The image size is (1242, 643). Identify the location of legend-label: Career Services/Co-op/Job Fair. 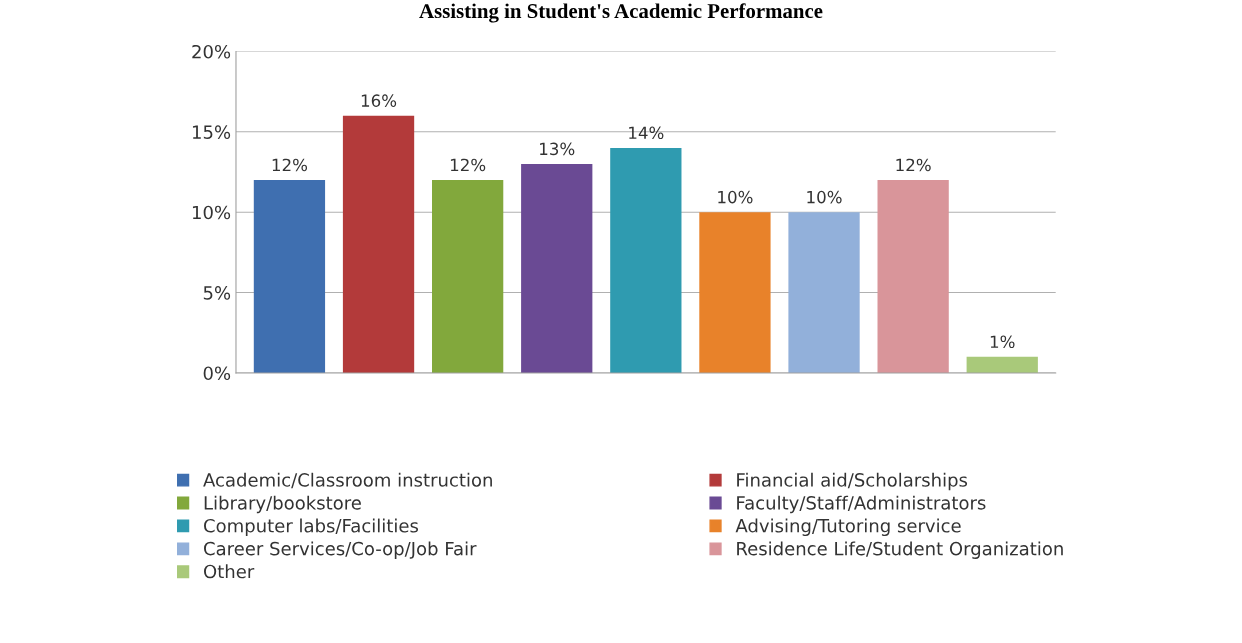
(340, 550).